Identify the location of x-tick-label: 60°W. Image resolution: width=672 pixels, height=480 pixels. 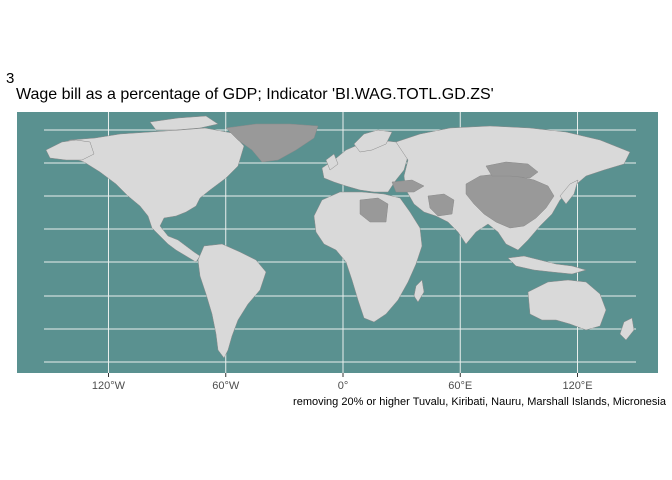
(226, 386).